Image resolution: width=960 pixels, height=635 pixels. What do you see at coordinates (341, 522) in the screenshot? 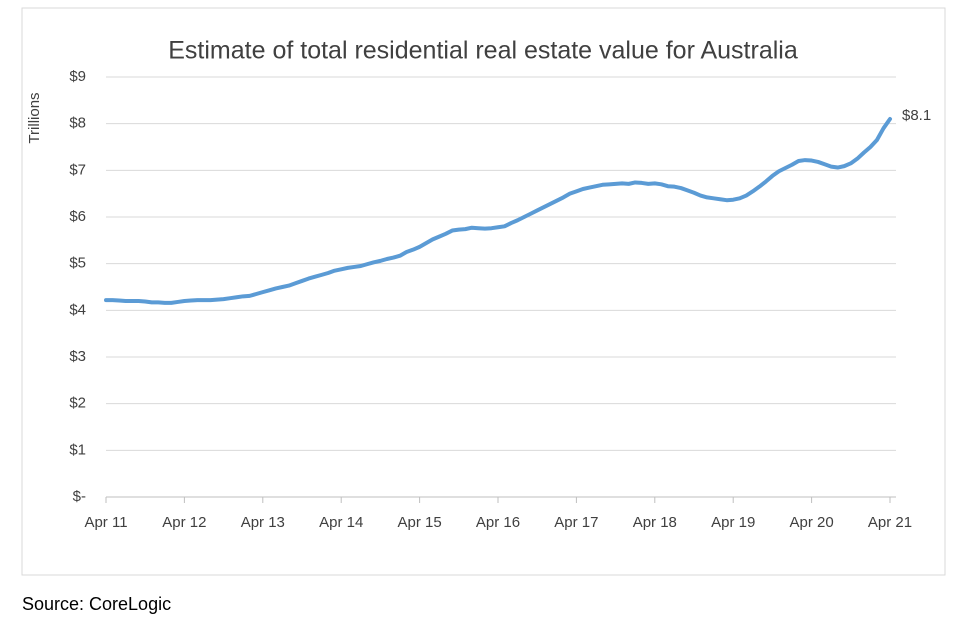
I see `x-tick-label: Apr 14` at bounding box center [341, 522].